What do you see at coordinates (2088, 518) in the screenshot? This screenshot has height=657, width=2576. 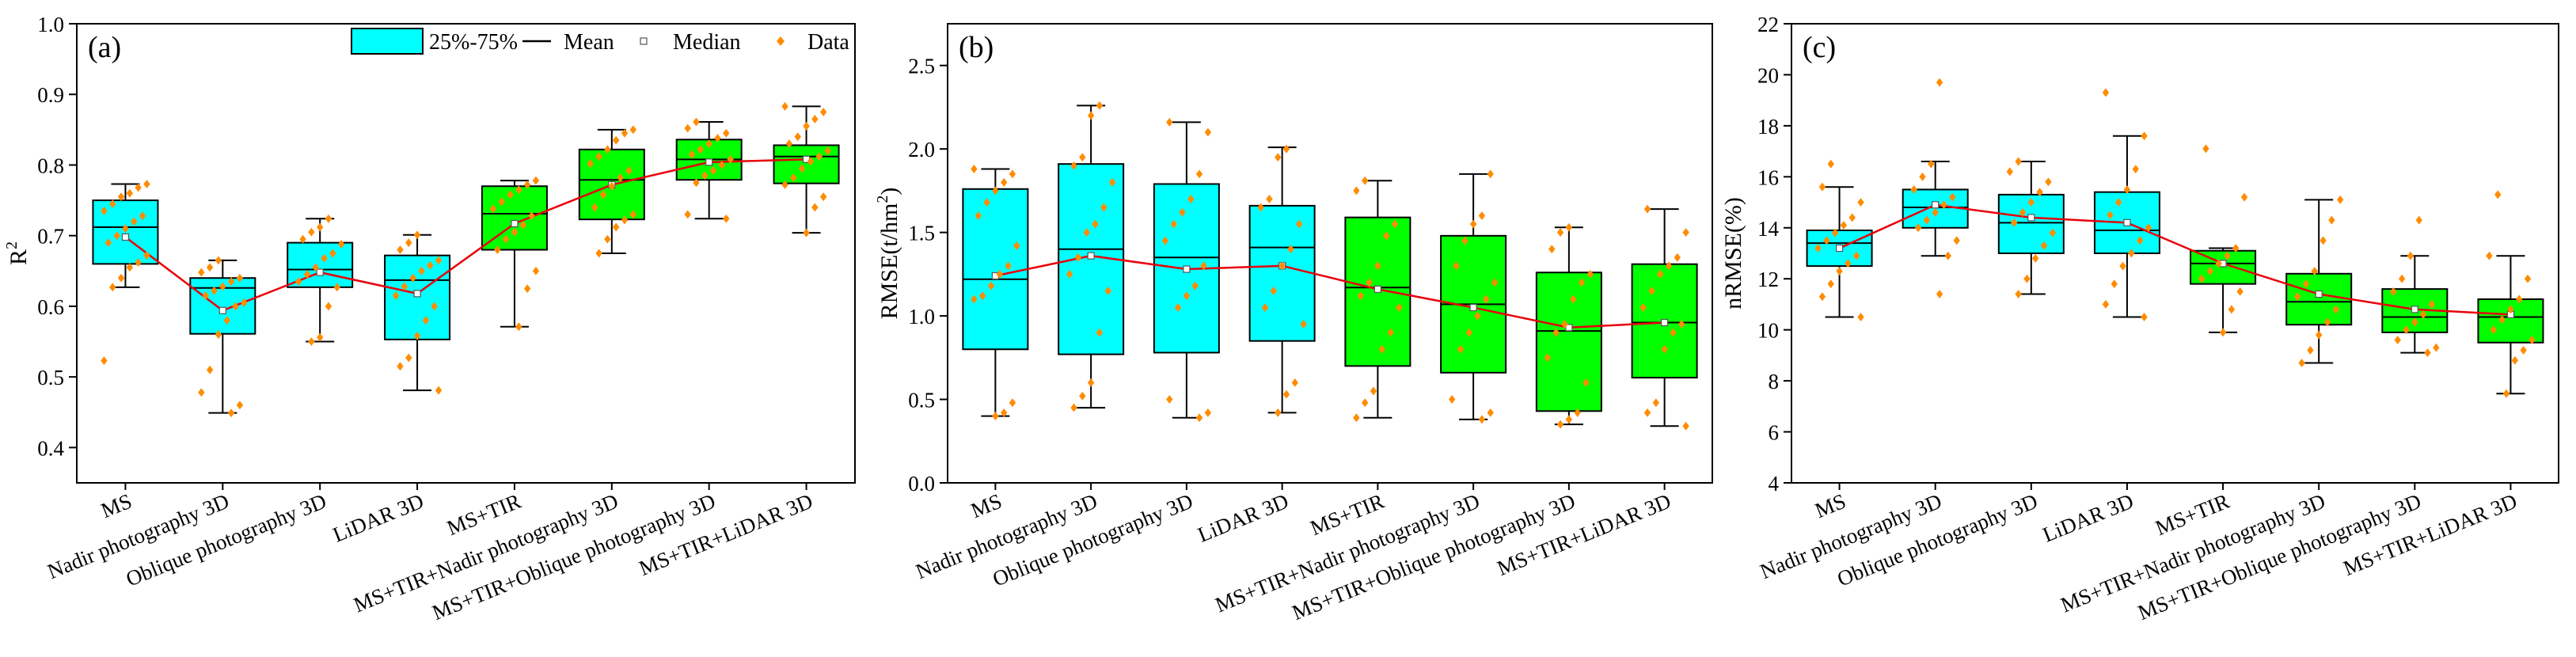 I see `x-tick-label: LiDAR 3D` at bounding box center [2088, 518].